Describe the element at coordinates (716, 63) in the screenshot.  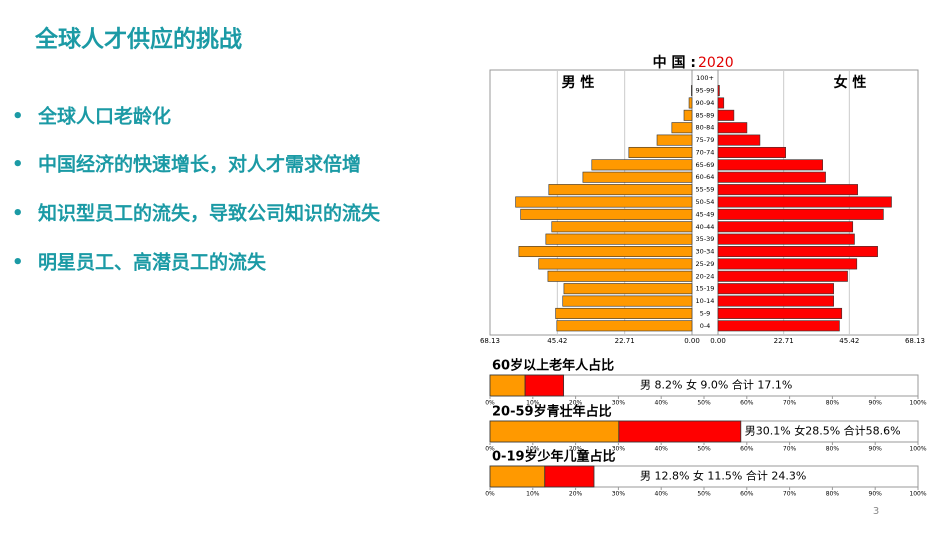
I see `chart-subtitle: 2020` at that location.